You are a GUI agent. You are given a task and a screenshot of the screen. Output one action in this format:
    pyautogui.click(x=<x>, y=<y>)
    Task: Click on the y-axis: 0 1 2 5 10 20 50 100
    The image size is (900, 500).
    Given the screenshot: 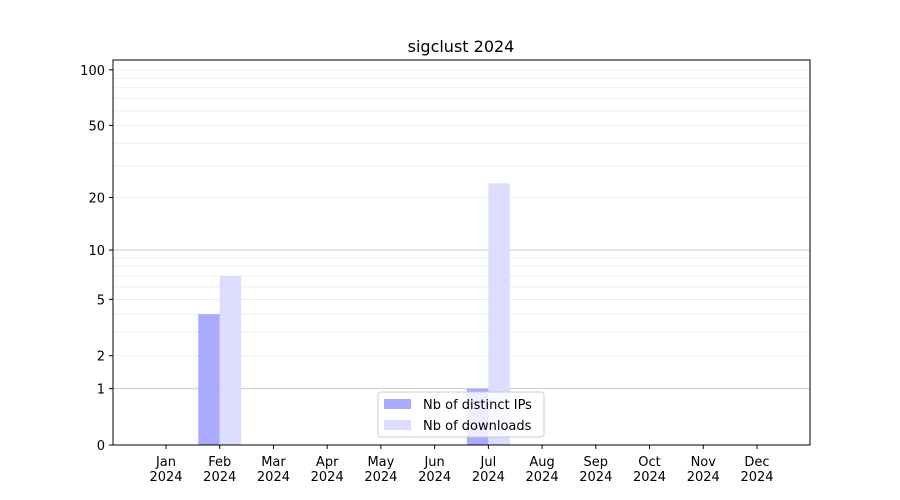 What is the action you would take?
    pyautogui.click(x=96, y=259)
    